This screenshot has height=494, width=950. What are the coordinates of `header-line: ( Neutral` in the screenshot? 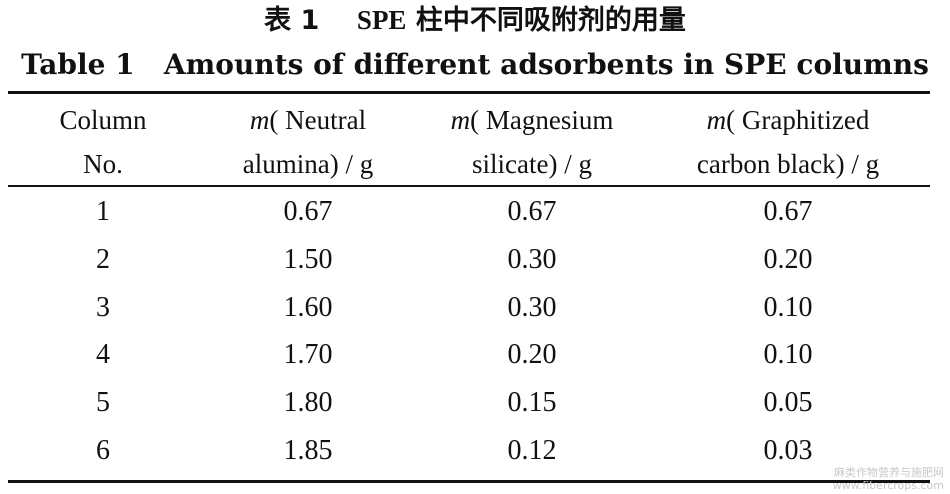 It's located at (318, 120).